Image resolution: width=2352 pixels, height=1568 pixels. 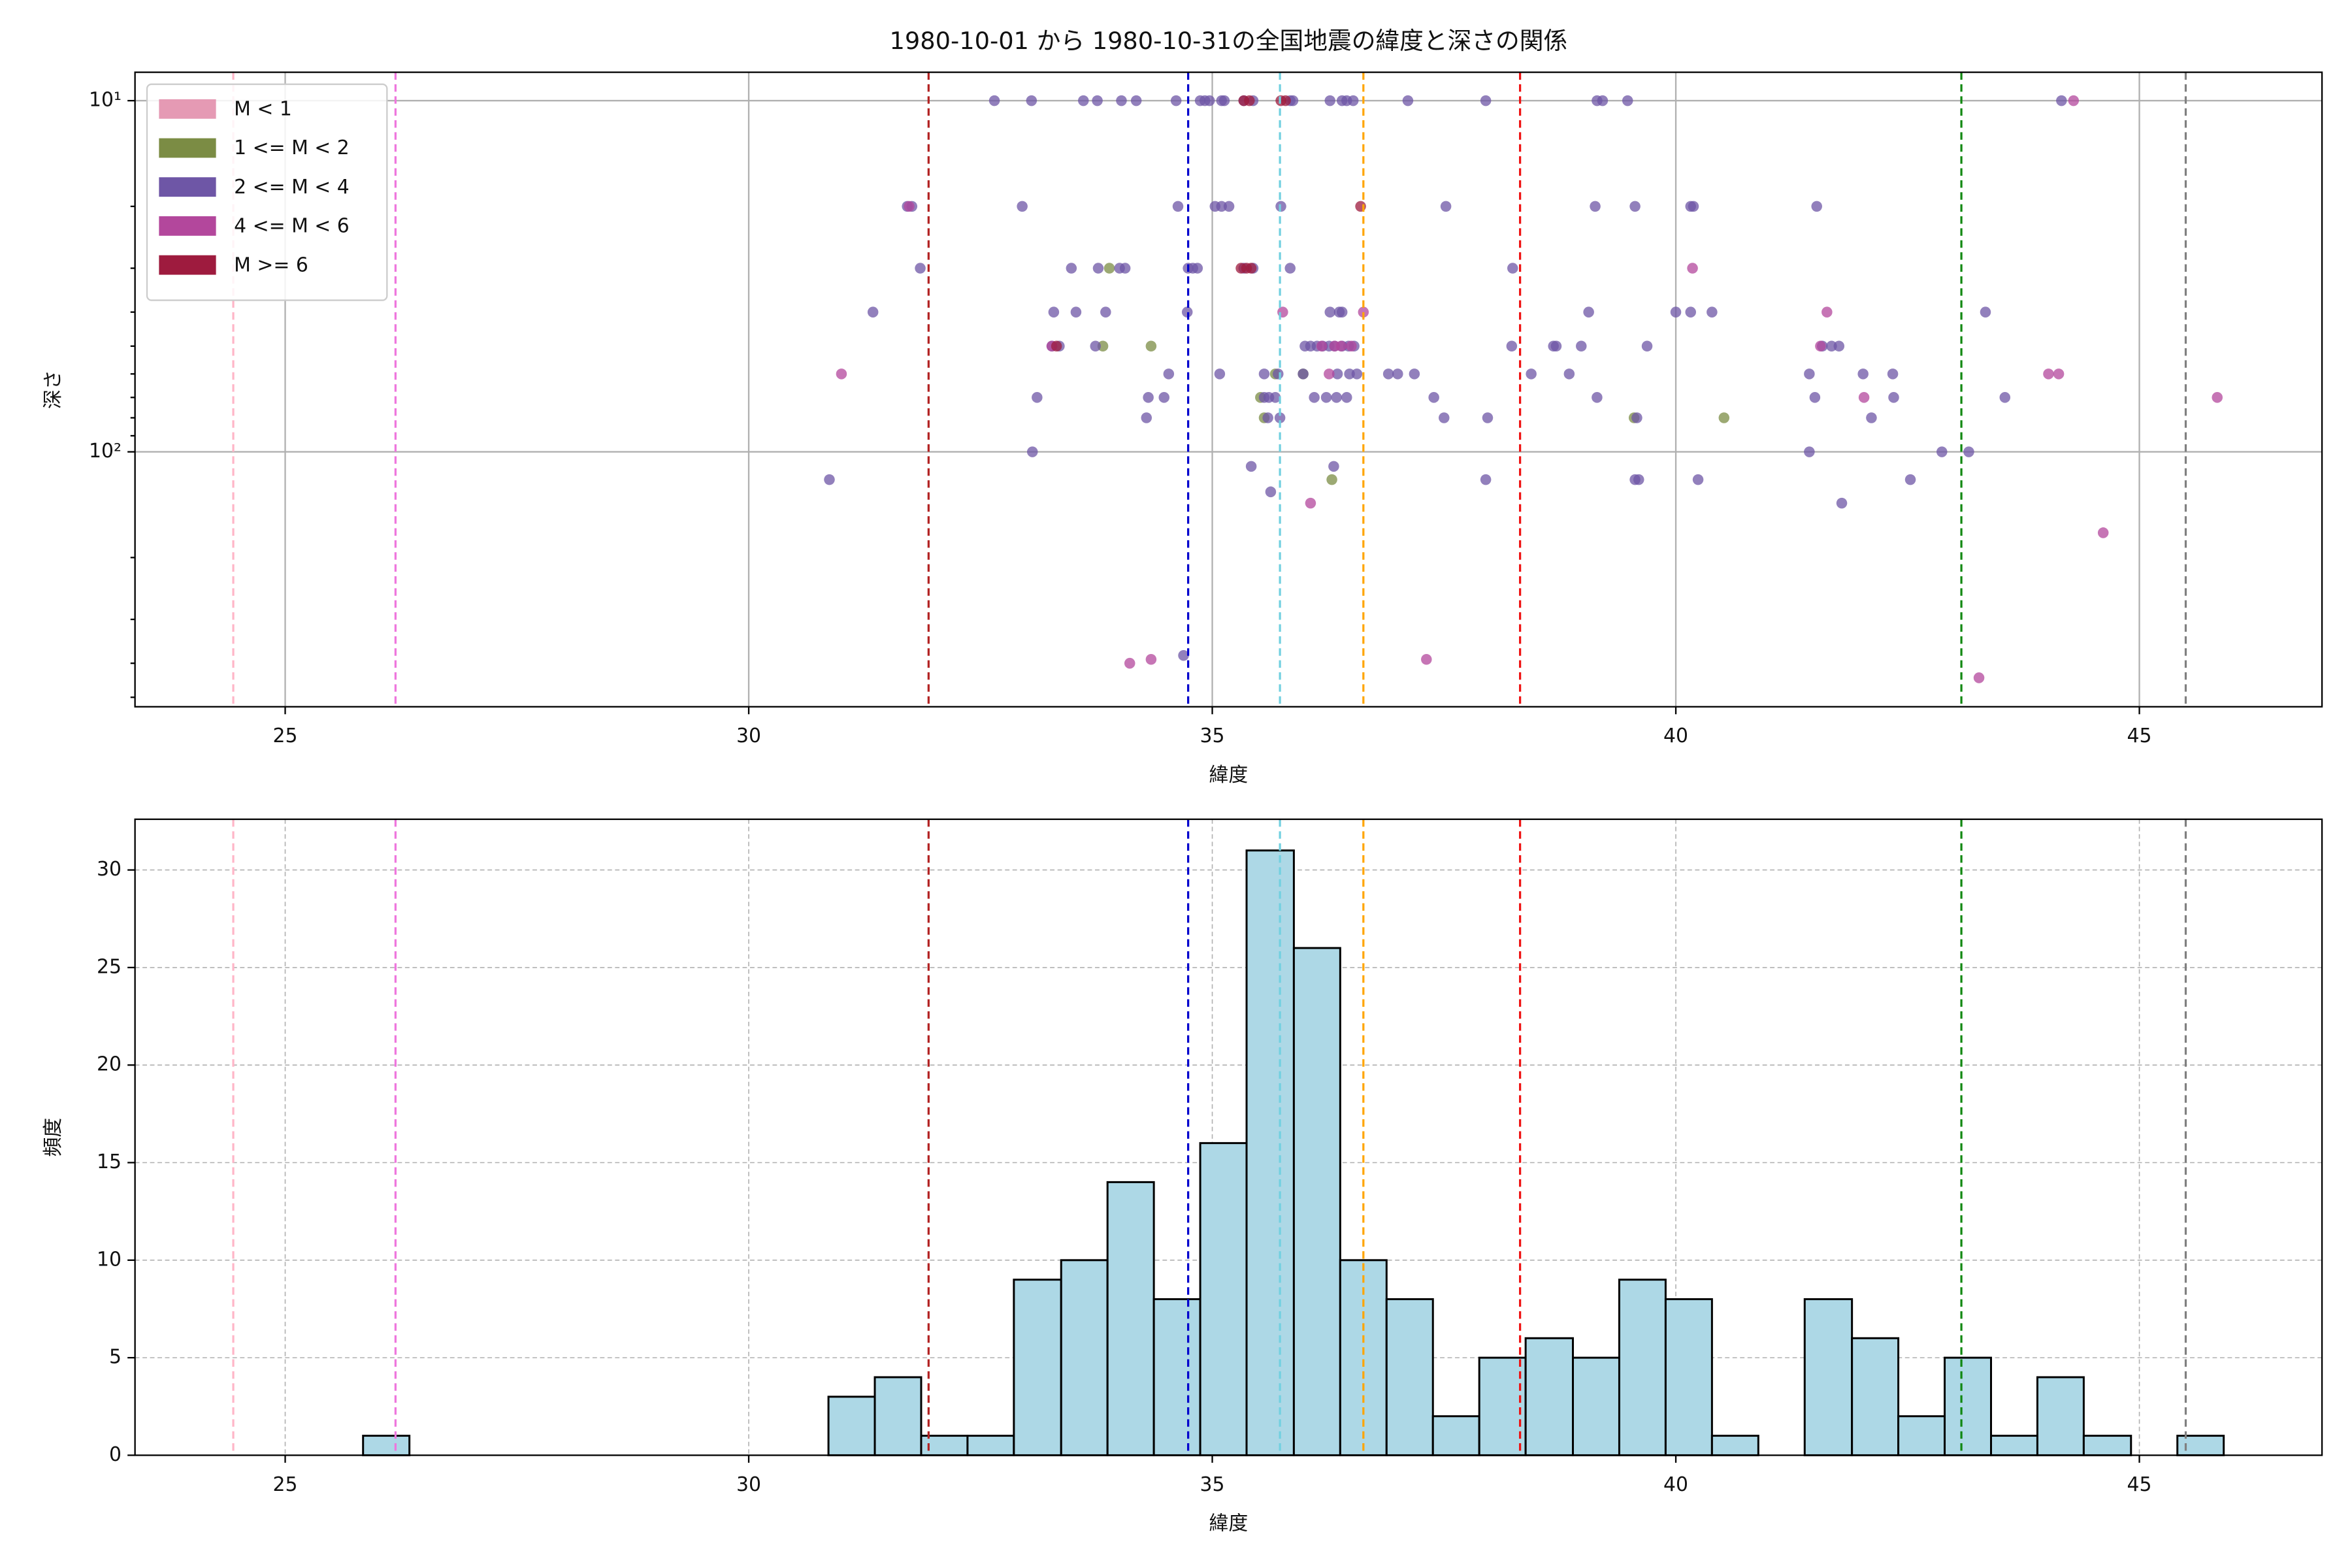 I want to click on y-tick-label: 10², so click(x=105, y=451).